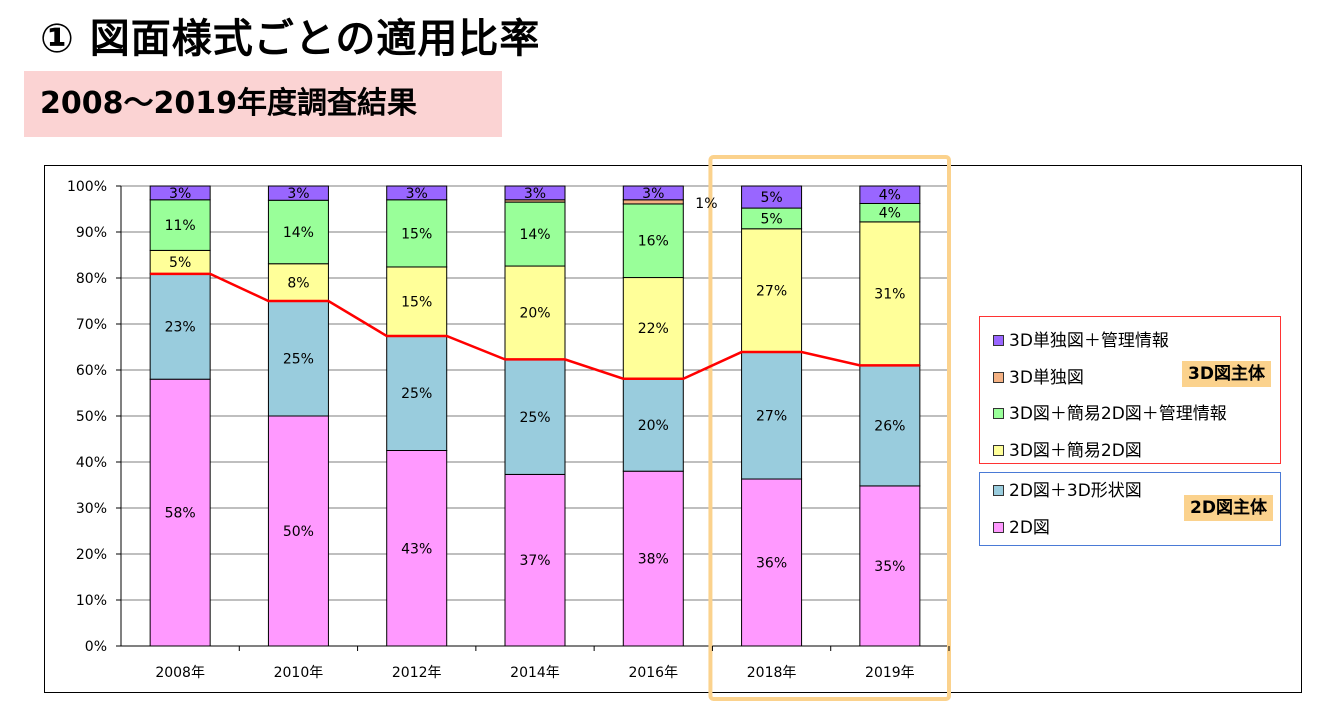 The height and width of the screenshot is (706, 1327). I want to click on data-label: 58%, so click(180, 514).